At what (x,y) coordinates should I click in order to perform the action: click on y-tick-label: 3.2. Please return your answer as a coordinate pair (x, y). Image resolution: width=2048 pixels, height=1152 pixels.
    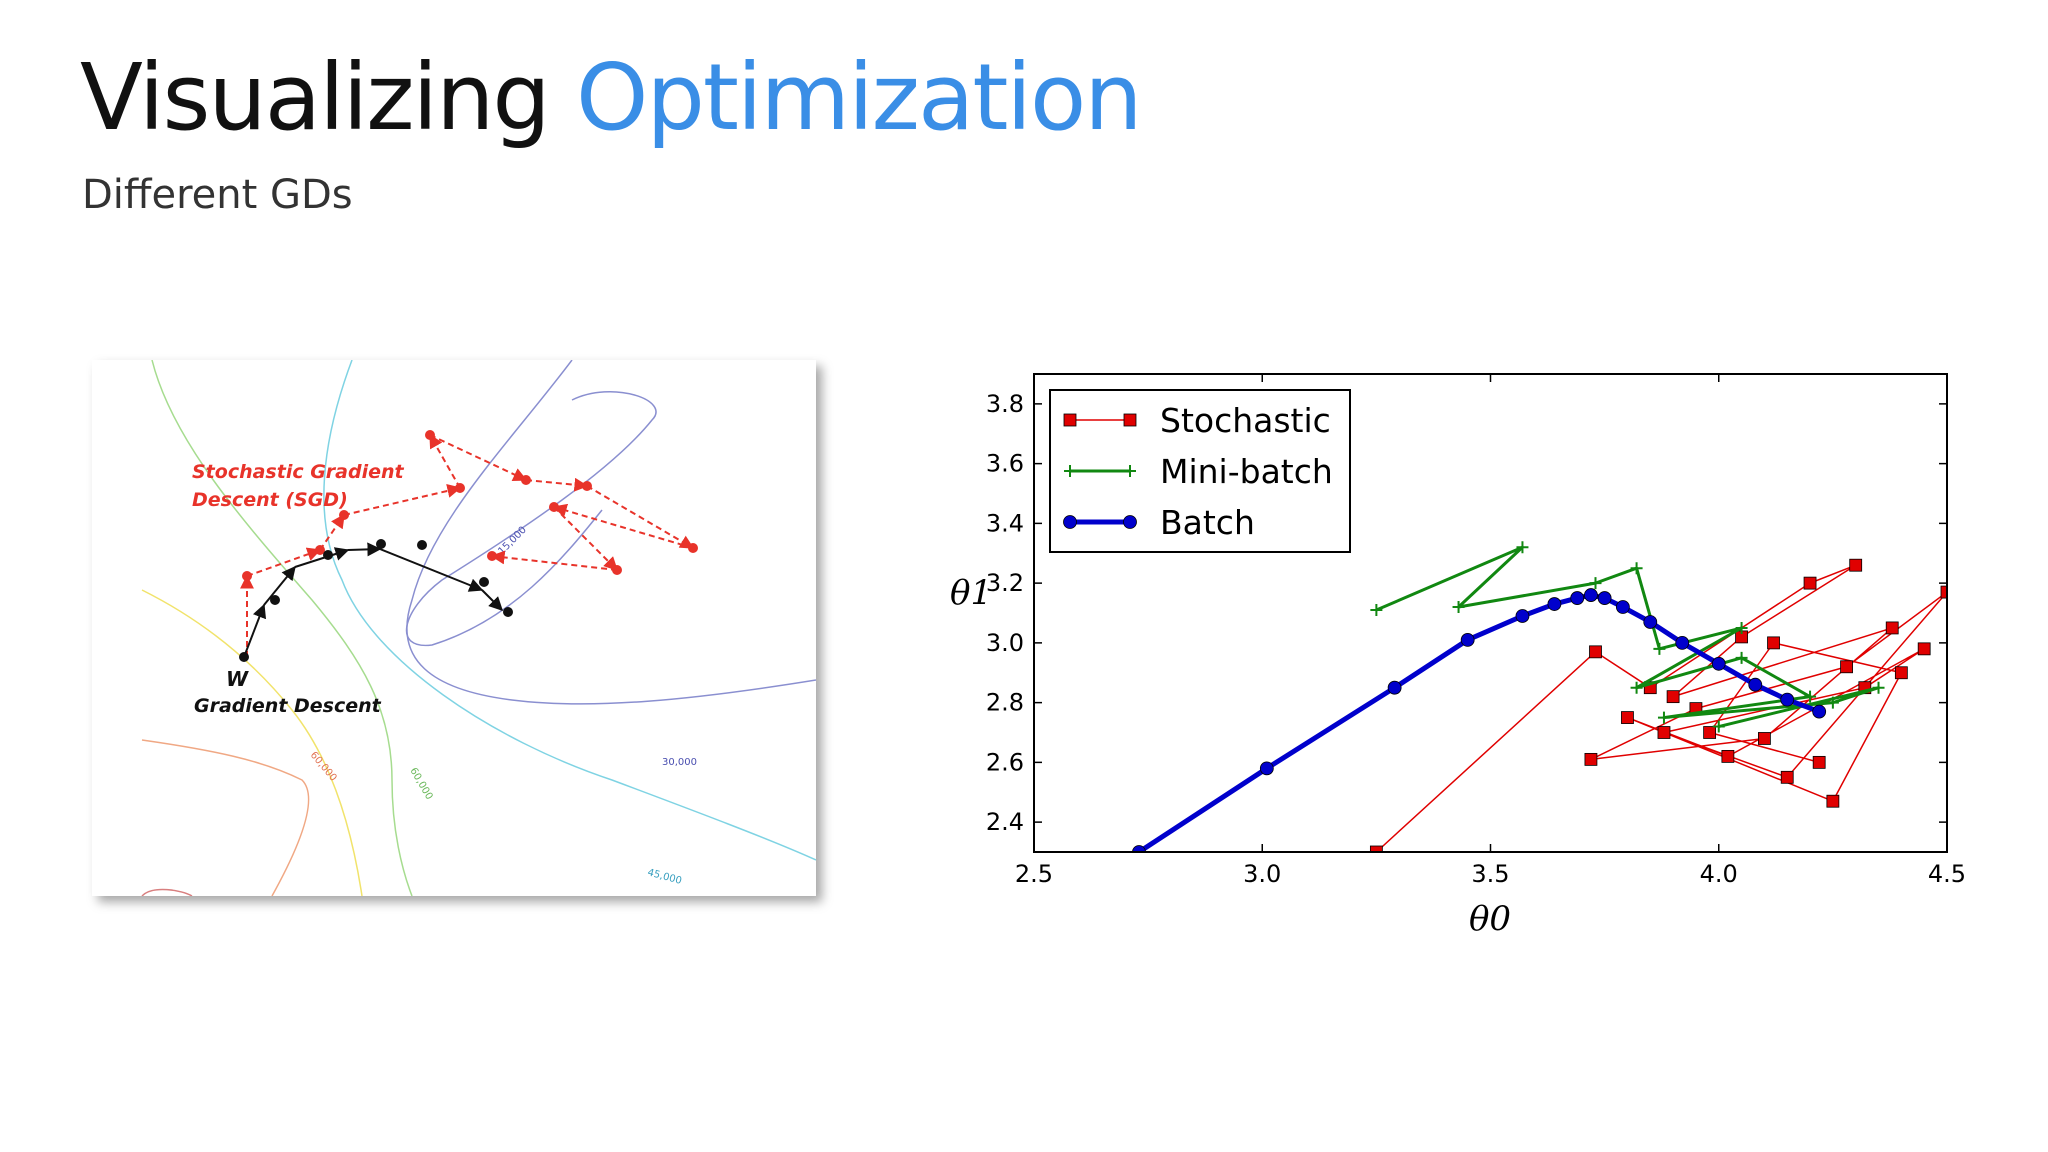
    Looking at the image, I should click on (1005, 583).